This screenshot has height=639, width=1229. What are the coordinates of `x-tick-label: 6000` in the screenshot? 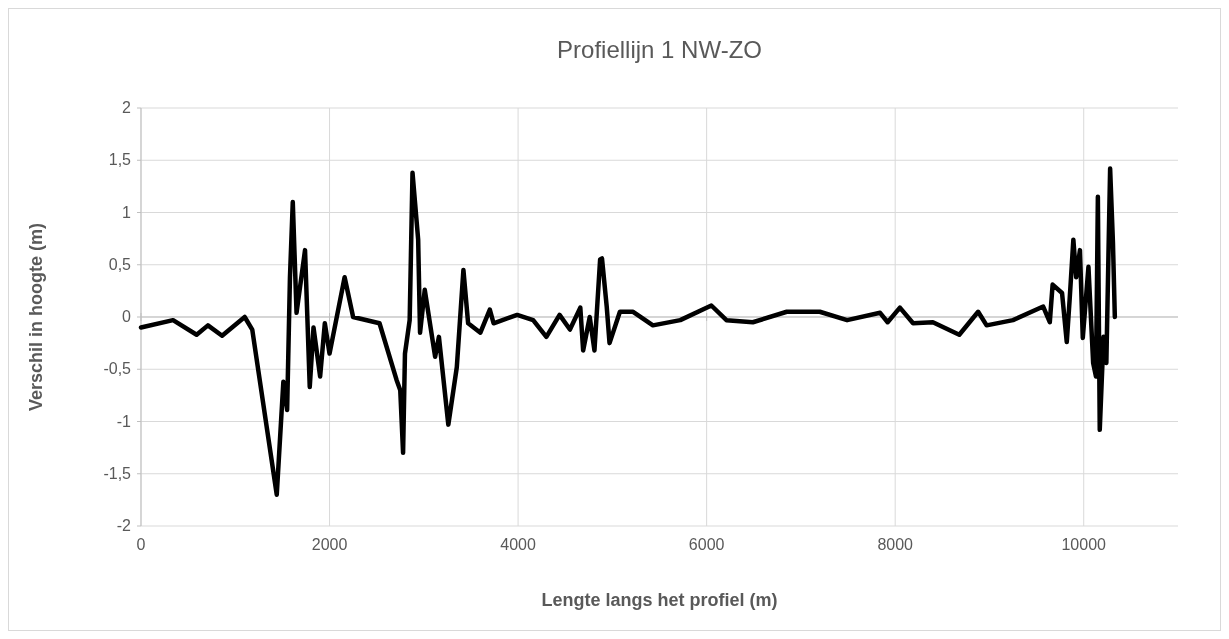 It's located at (706, 544).